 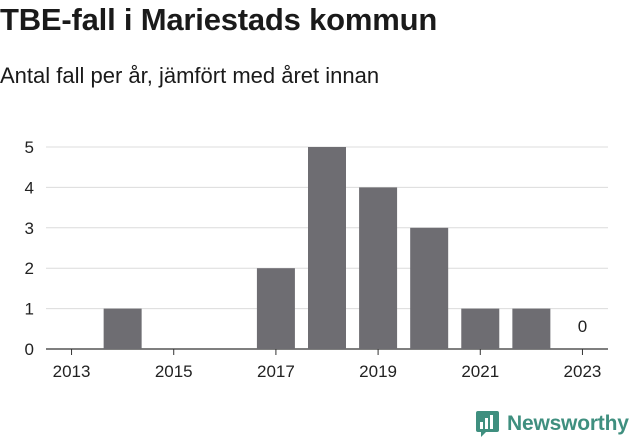 What do you see at coordinates (29, 228) in the screenshot?
I see `y-tick-label: 3` at bounding box center [29, 228].